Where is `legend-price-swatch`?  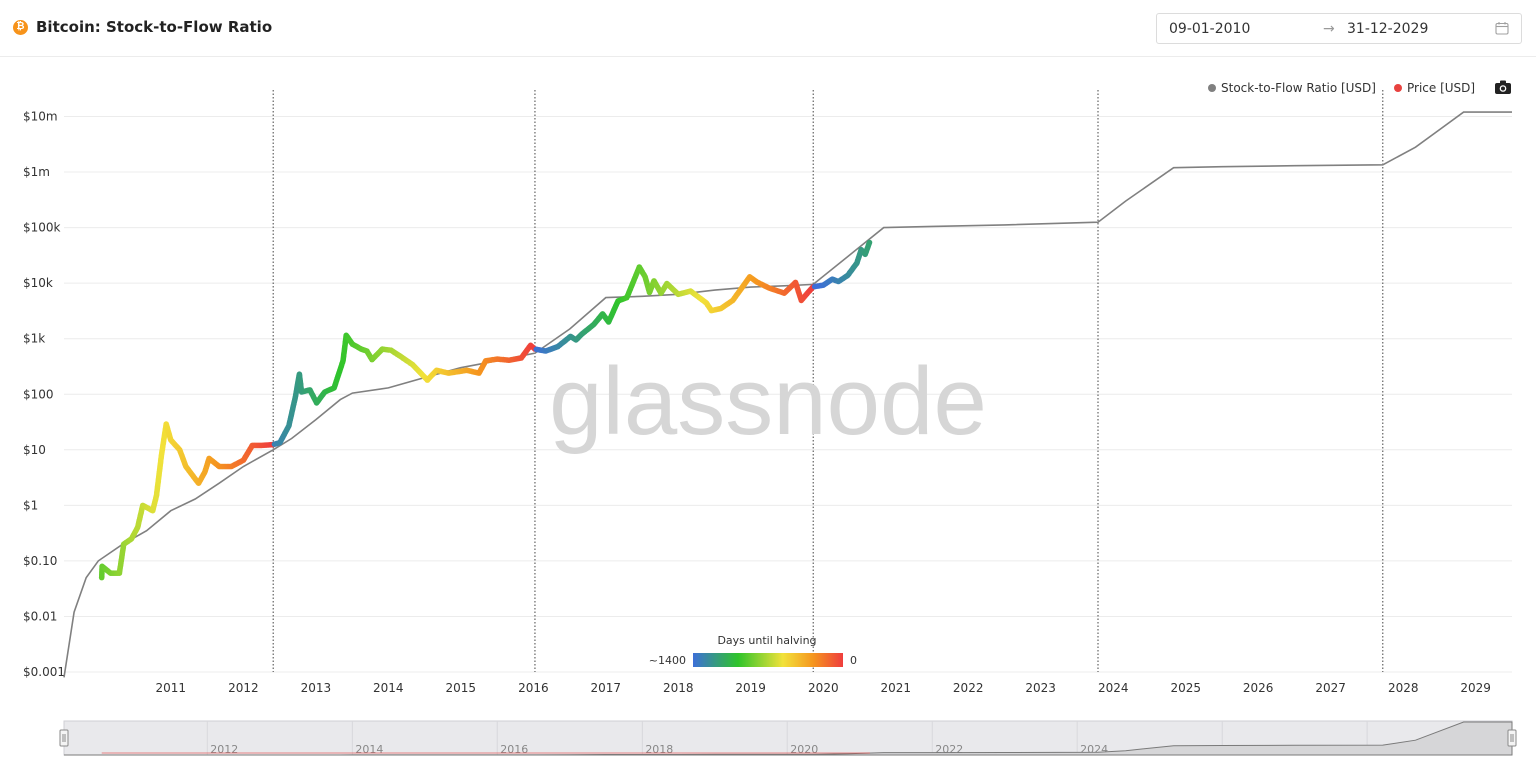 legend-price-swatch is located at coordinates (1398, 88).